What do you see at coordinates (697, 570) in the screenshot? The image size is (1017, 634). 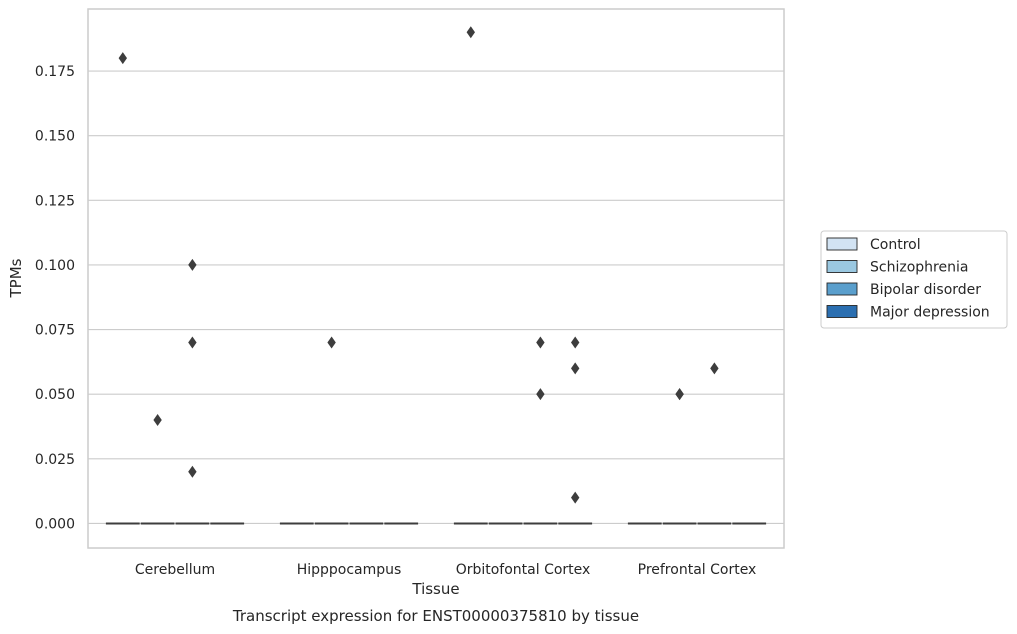 I see `x-tick-label: Prefrontal Cortex` at bounding box center [697, 570].